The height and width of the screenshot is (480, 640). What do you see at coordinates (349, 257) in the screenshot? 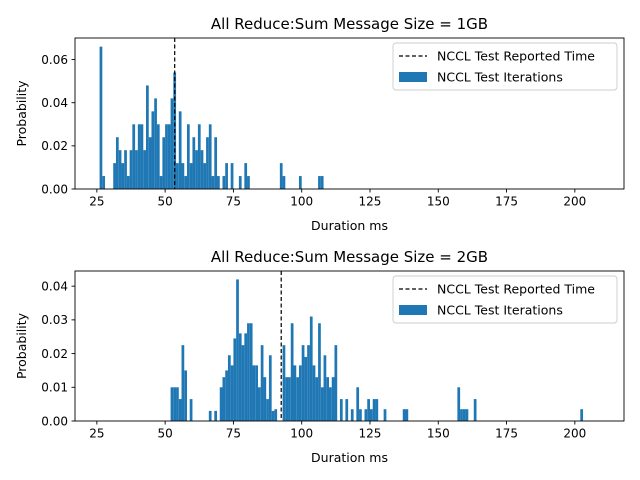
I see `chart-title: All Reduce:Sum Message Size = 2GB` at bounding box center [349, 257].